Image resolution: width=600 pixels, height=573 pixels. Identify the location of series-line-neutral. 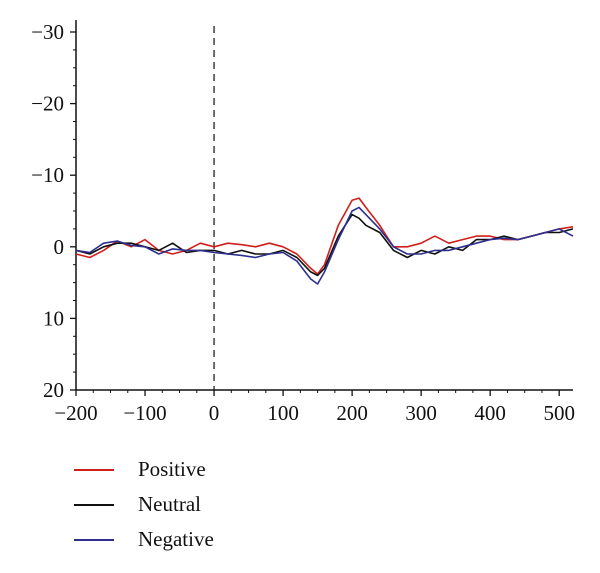
(324, 245).